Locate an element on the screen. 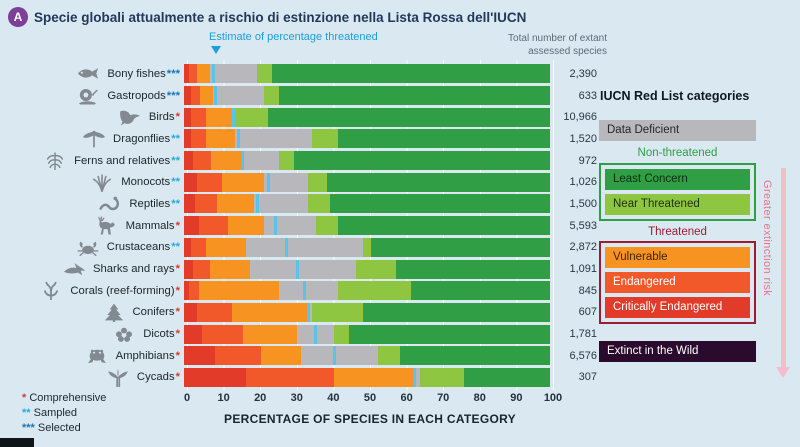  chart-row: Amphibians* 6,576 is located at coordinates (302, 356).